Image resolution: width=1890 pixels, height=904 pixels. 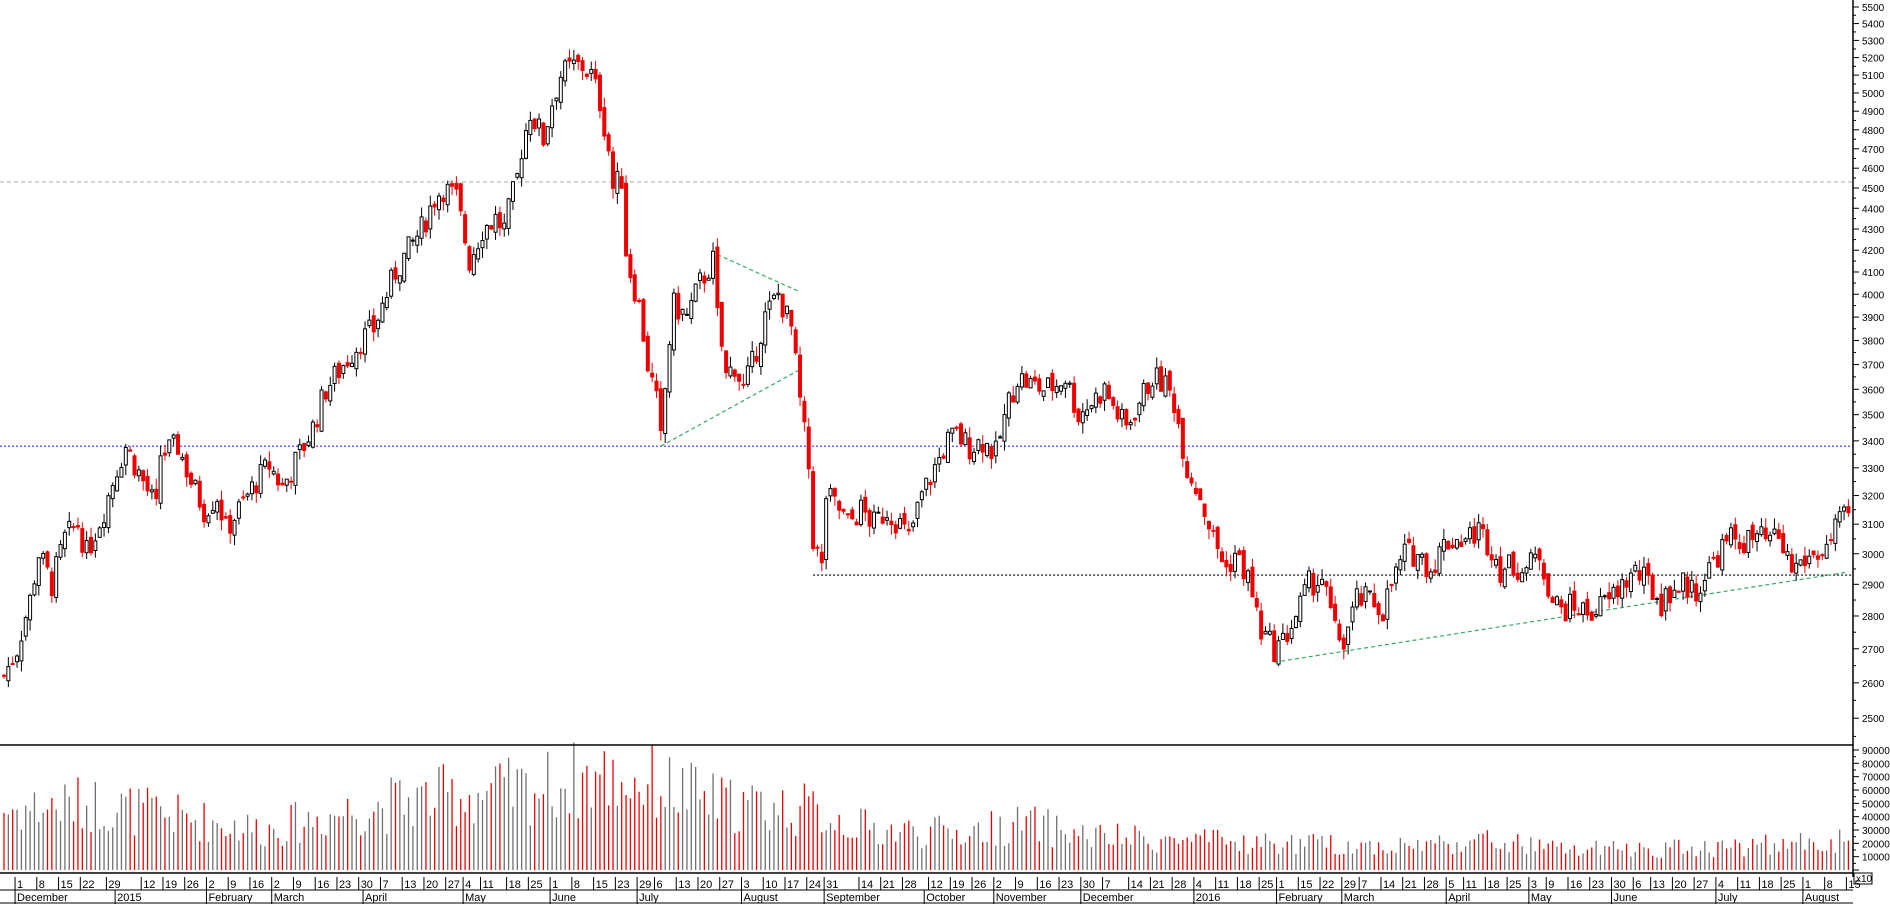 I want to click on day-tick-label: 28, so click(x=1180, y=885).